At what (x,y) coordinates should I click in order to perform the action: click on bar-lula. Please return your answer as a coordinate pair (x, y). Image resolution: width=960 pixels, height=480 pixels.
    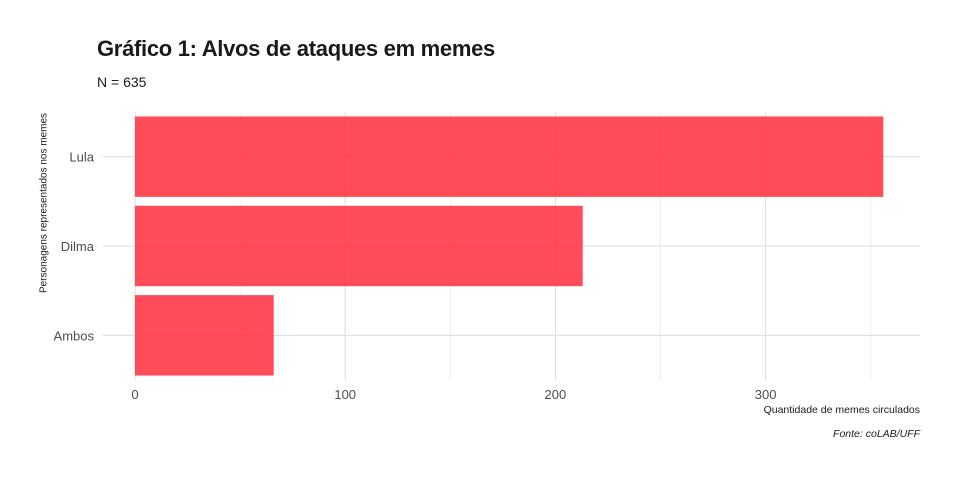
    Looking at the image, I should click on (509, 156).